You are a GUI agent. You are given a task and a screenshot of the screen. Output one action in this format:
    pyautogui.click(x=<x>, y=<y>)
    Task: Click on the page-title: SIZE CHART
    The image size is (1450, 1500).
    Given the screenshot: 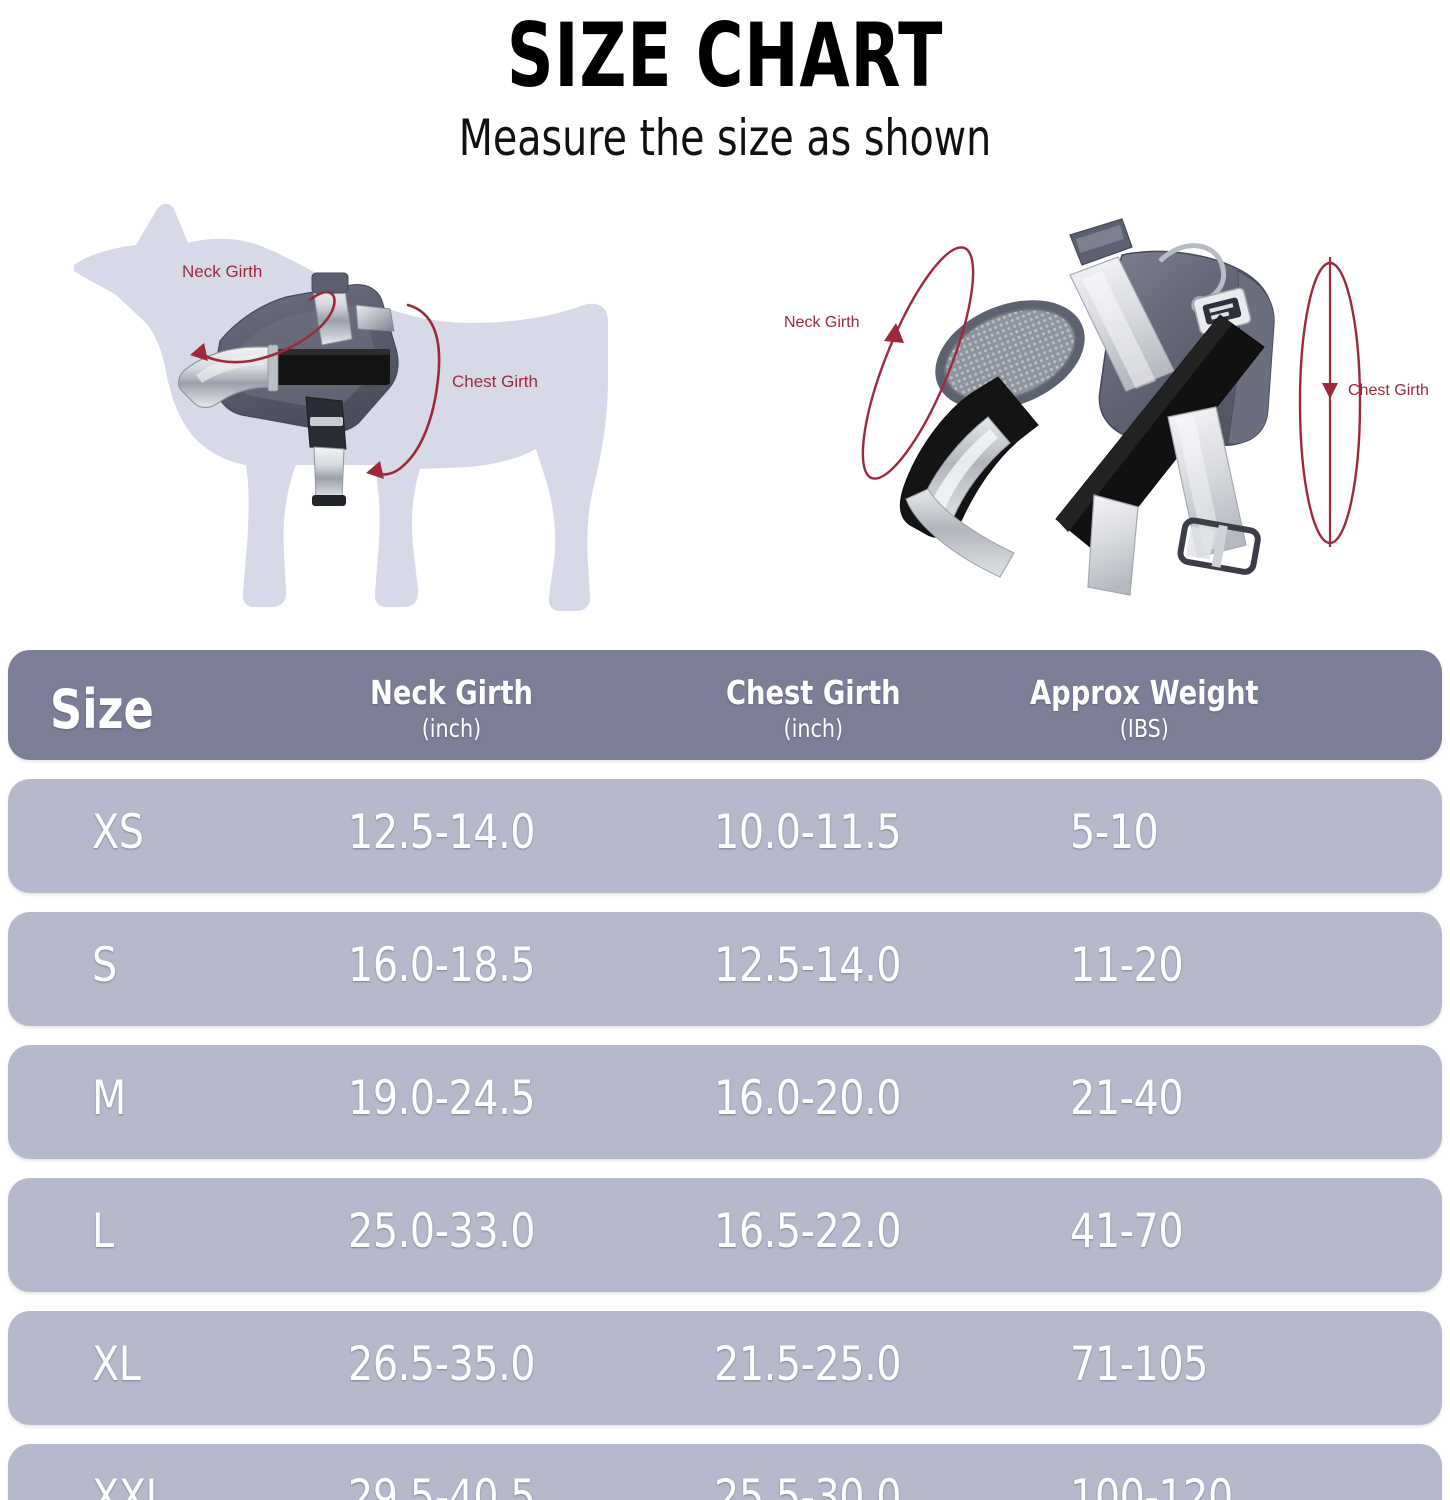 What is the action you would take?
    pyautogui.click(x=725, y=55)
    